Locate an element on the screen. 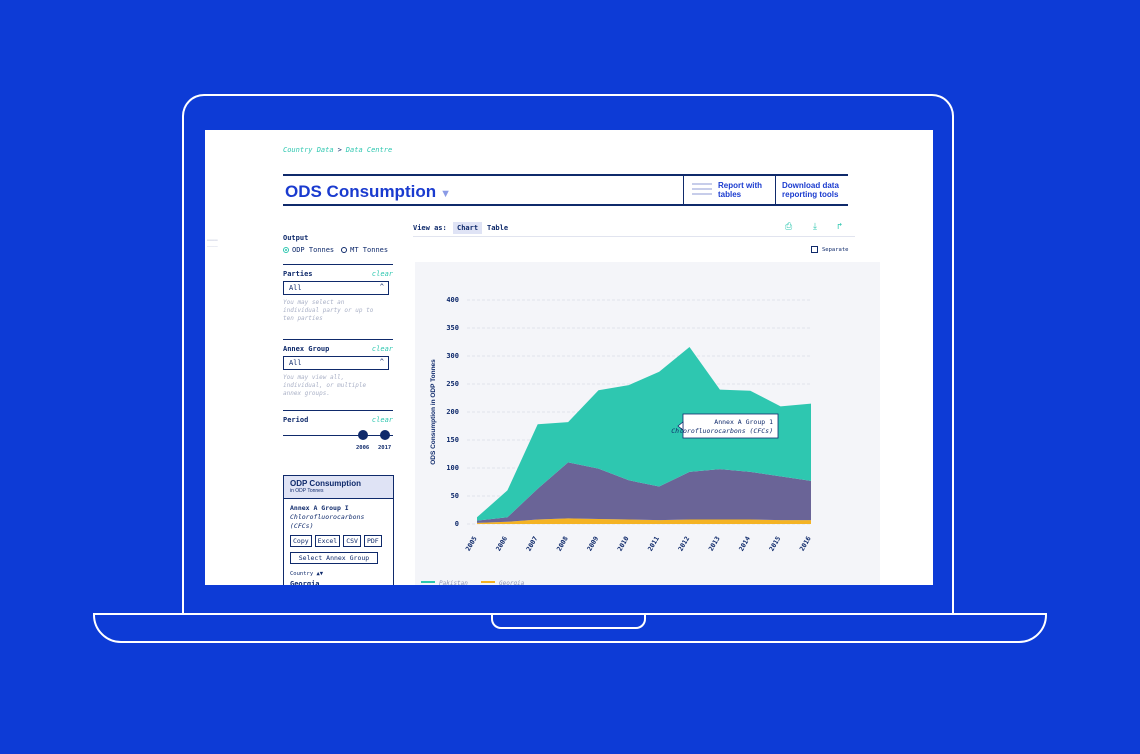 This screenshot has width=1140, height=754. annex-group-select: All ^ is located at coordinates (336, 363).